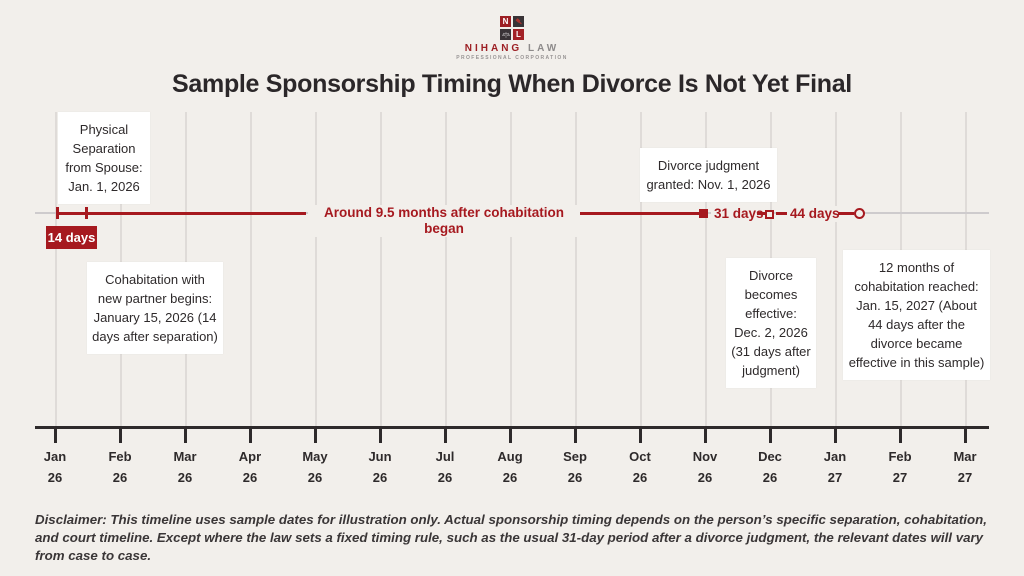 This screenshot has height=576, width=1024. What do you see at coordinates (315, 467) in the screenshot?
I see `month-label-may-26: May 26` at bounding box center [315, 467].